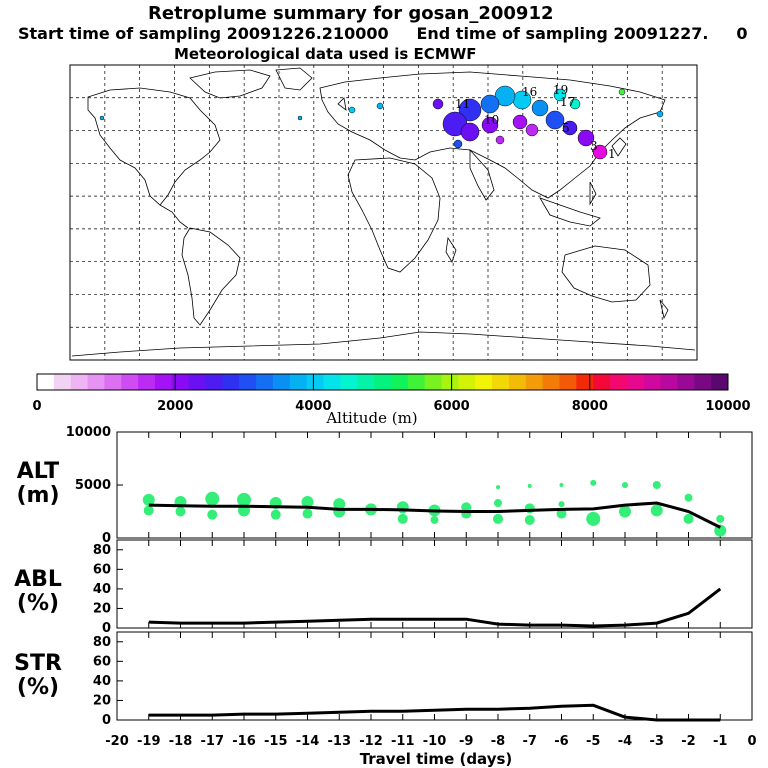 This screenshot has height=768, width=768. I want to click on abl-y-tick-label: 0, so click(106, 628).